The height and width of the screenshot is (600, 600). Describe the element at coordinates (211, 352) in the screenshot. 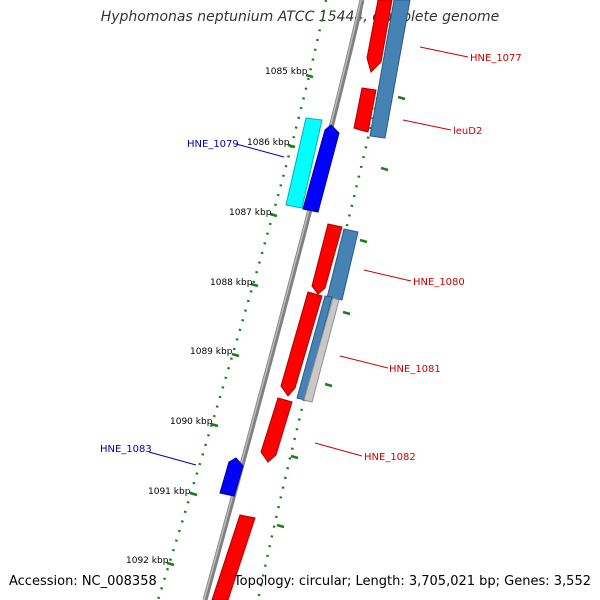

I see `scale-label-1089: 1089 kbp` at that location.